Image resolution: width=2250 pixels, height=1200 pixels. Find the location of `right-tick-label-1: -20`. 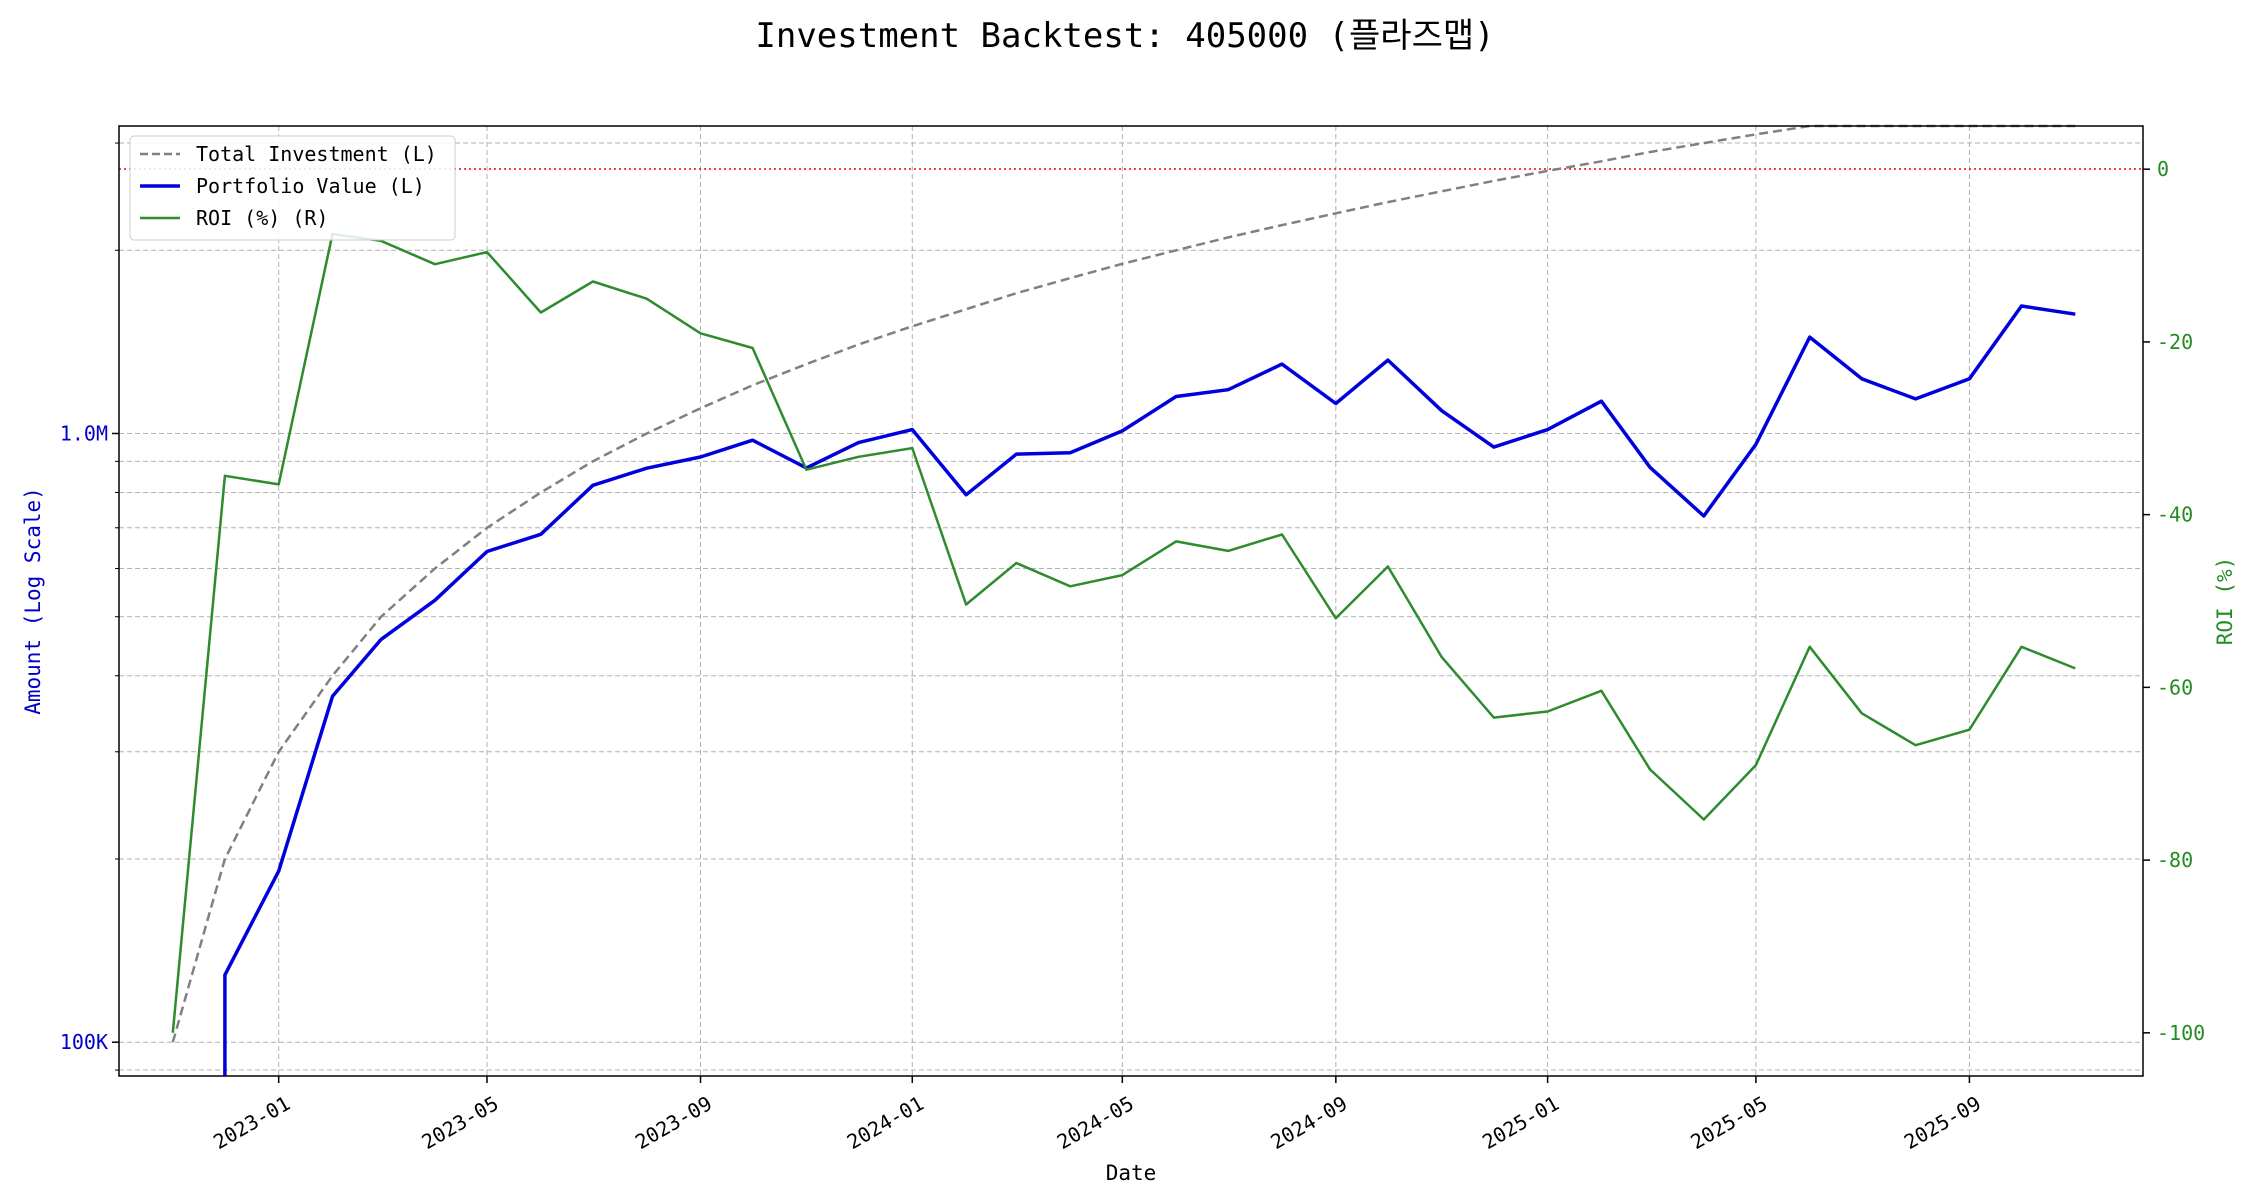

right-tick-label-1: -20 is located at coordinates (2175, 342).